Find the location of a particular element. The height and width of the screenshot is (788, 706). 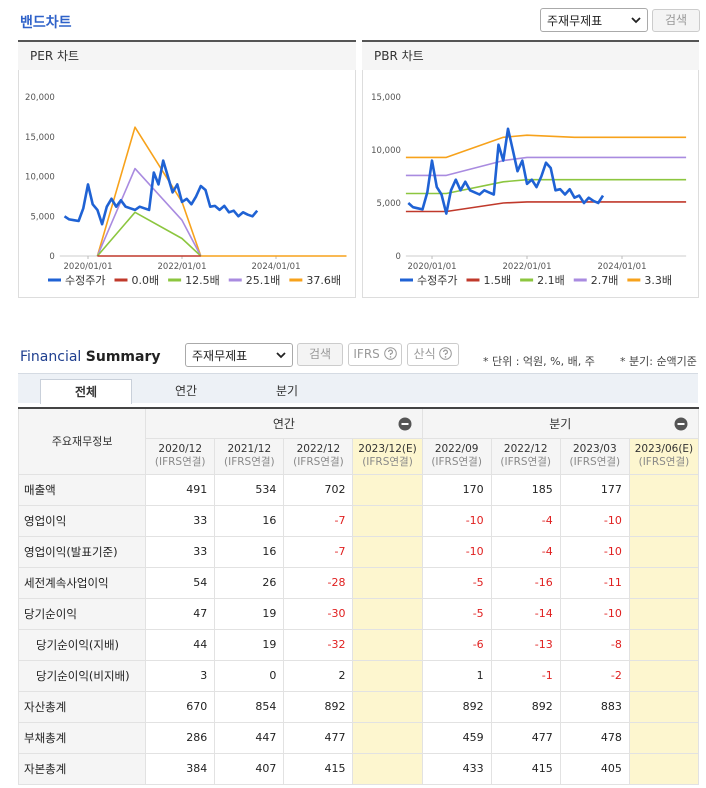

data-row: 영업이익(발표기준) 33 16 -7 -10 -4 -10 is located at coordinates (358, 551).